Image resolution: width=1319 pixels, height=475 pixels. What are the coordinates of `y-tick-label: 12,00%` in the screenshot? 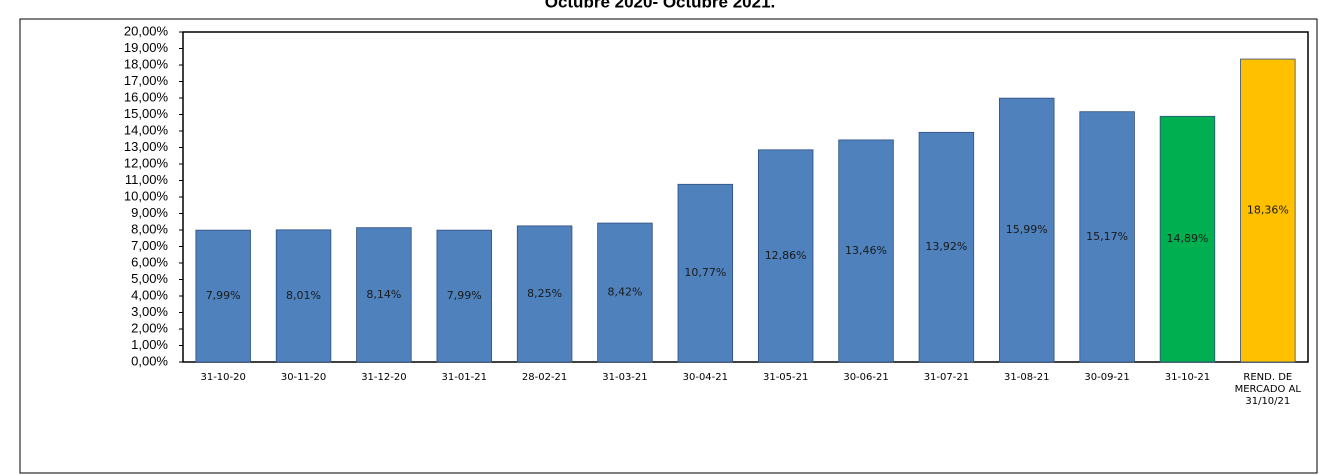 It's located at (146, 162).